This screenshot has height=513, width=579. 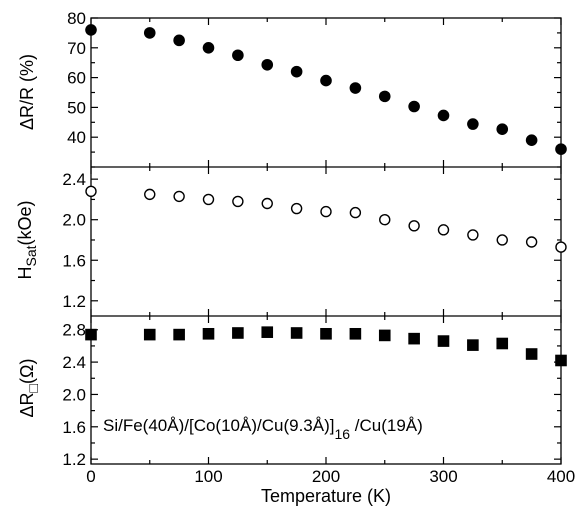 What do you see at coordinates (31, 255) in the screenshot?
I see `y-axis-label-subscript: Sat` at bounding box center [31, 255].